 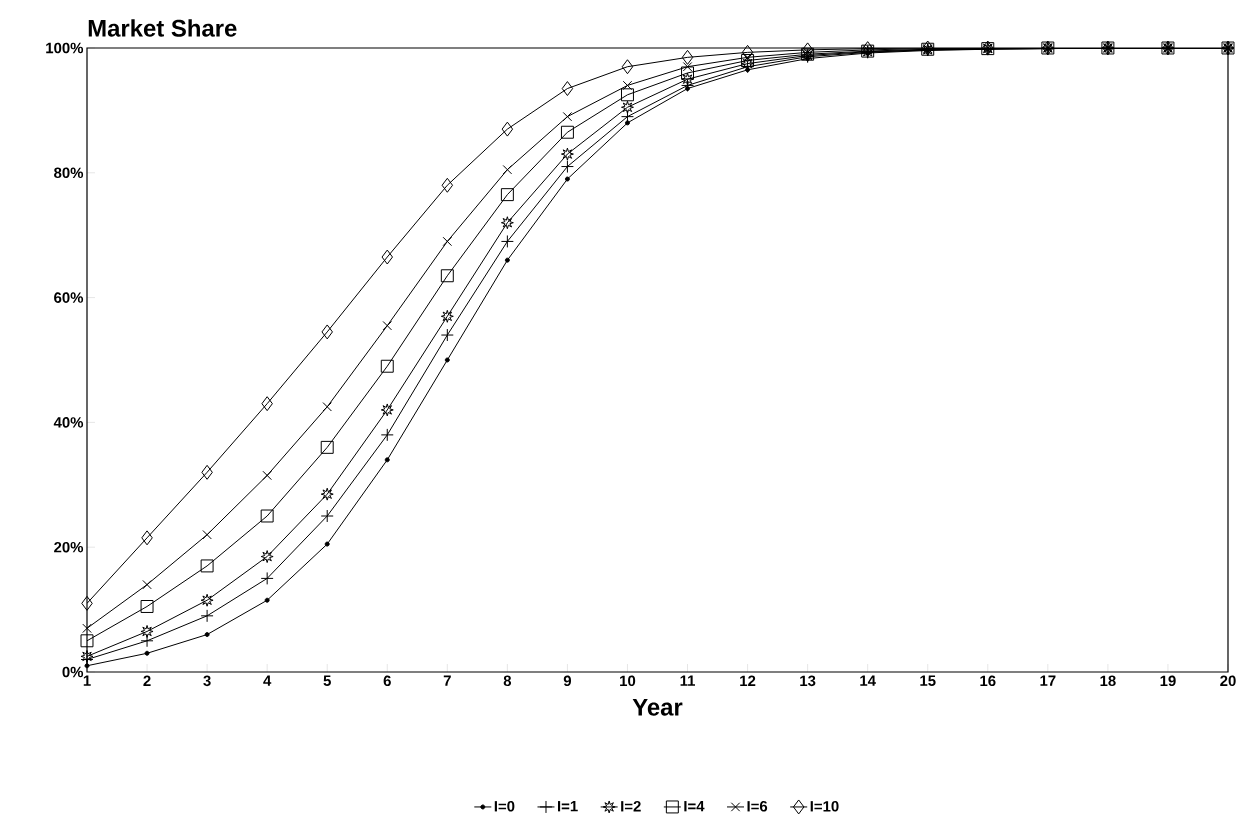 I want to click on legend-label: I=2, so click(x=631, y=806).